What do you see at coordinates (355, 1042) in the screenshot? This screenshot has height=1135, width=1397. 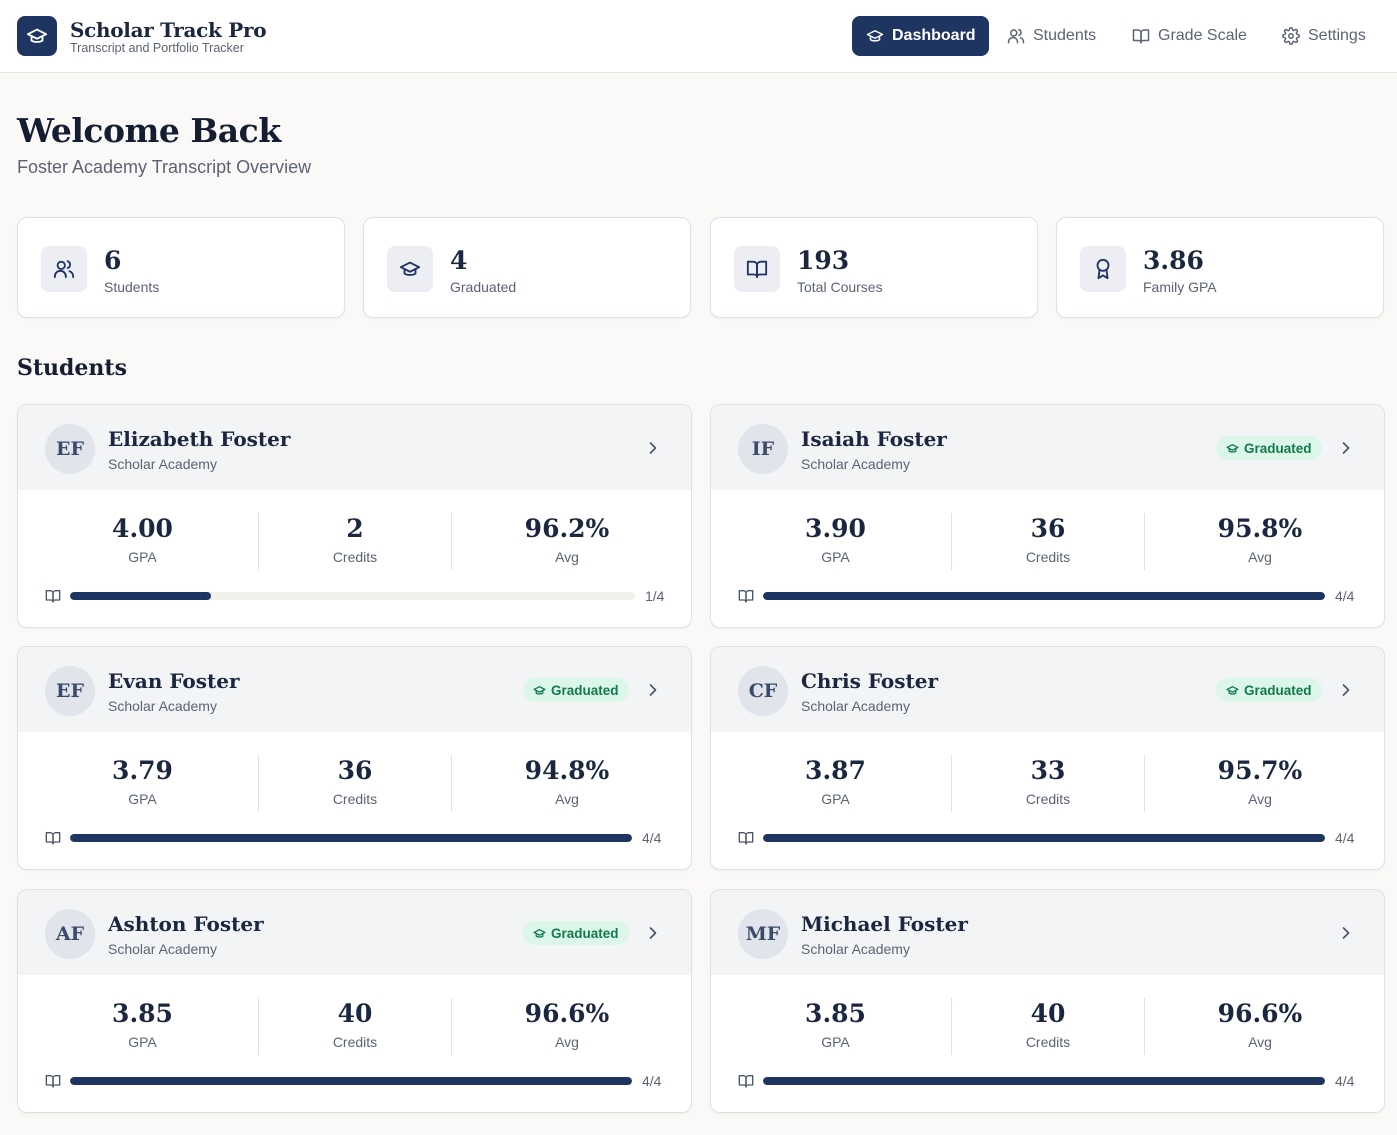 I see `credits-label: Credits` at bounding box center [355, 1042].